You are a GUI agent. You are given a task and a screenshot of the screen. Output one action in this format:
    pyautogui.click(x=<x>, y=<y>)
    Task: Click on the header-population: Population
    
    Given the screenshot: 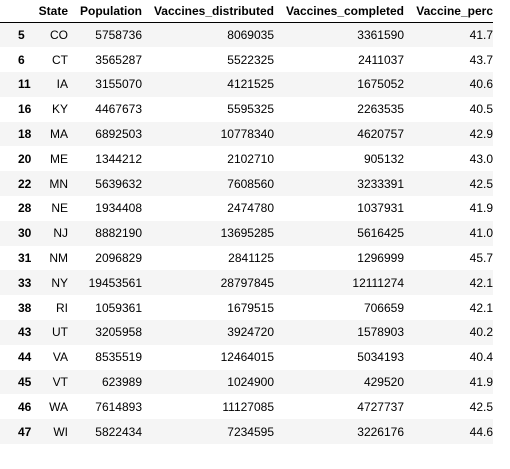 What is the action you would take?
    pyautogui.click(x=105, y=11)
    